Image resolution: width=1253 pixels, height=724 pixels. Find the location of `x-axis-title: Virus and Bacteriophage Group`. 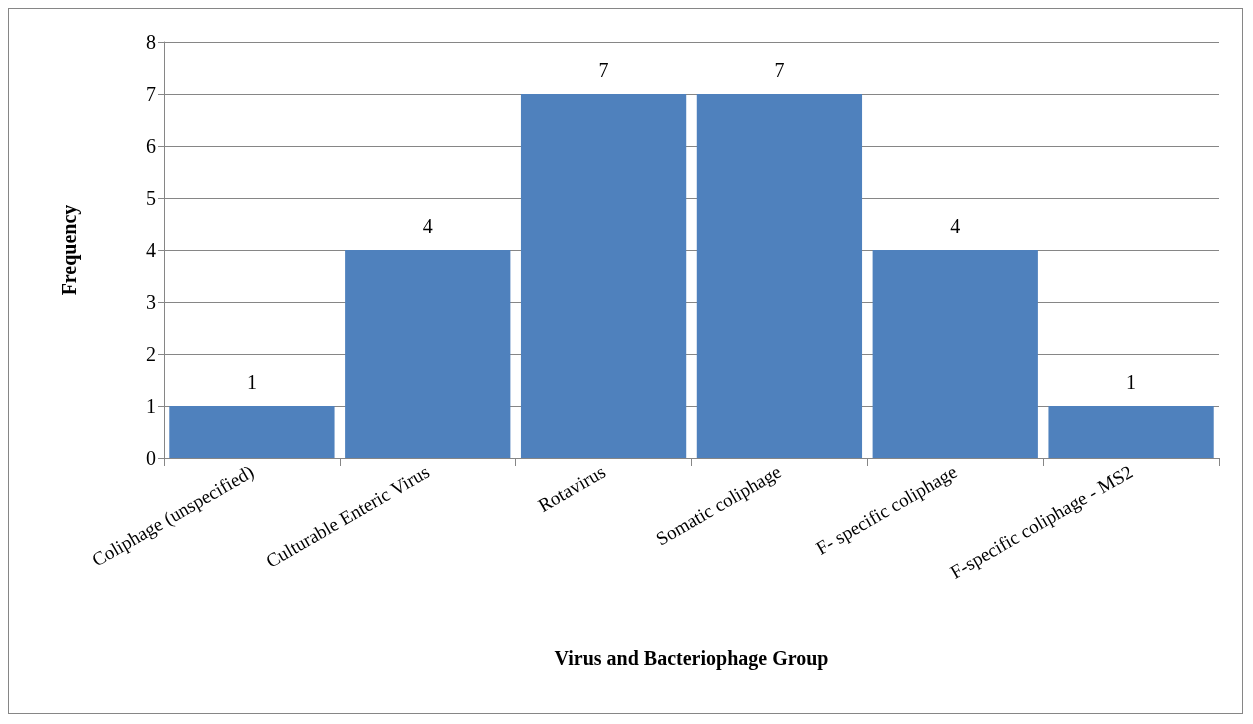

x-axis-title: Virus and Bacteriophage Group is located at coordinates (691, 658).